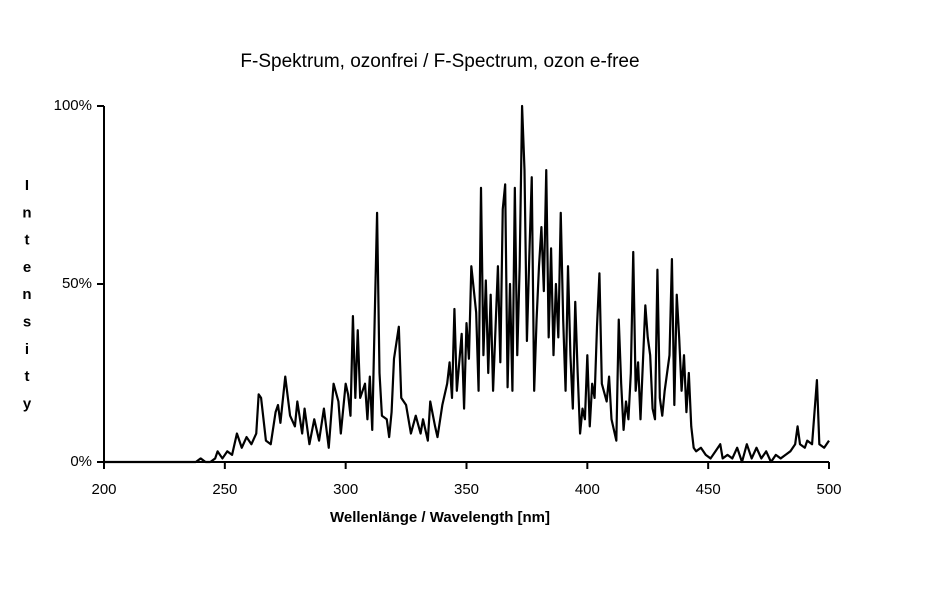  I want to click on y-tick-label: 0%, so click(81, 461).